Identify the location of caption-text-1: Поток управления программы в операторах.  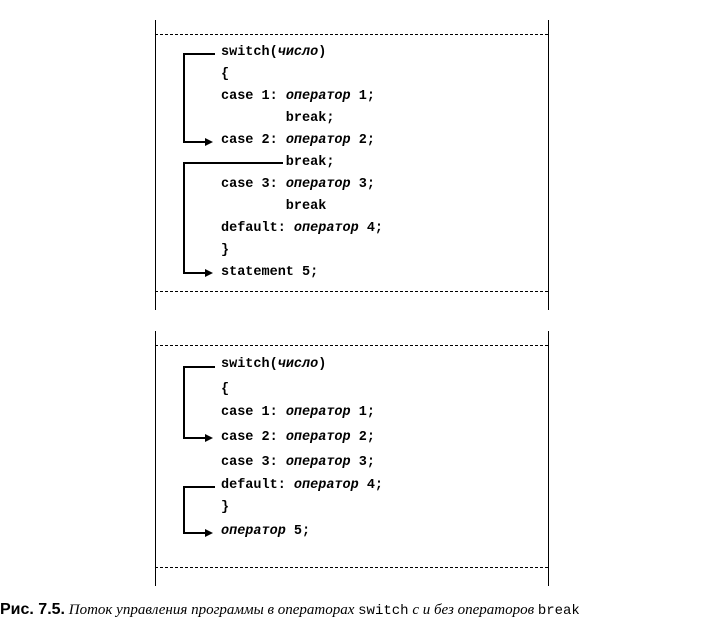
(211, 610).